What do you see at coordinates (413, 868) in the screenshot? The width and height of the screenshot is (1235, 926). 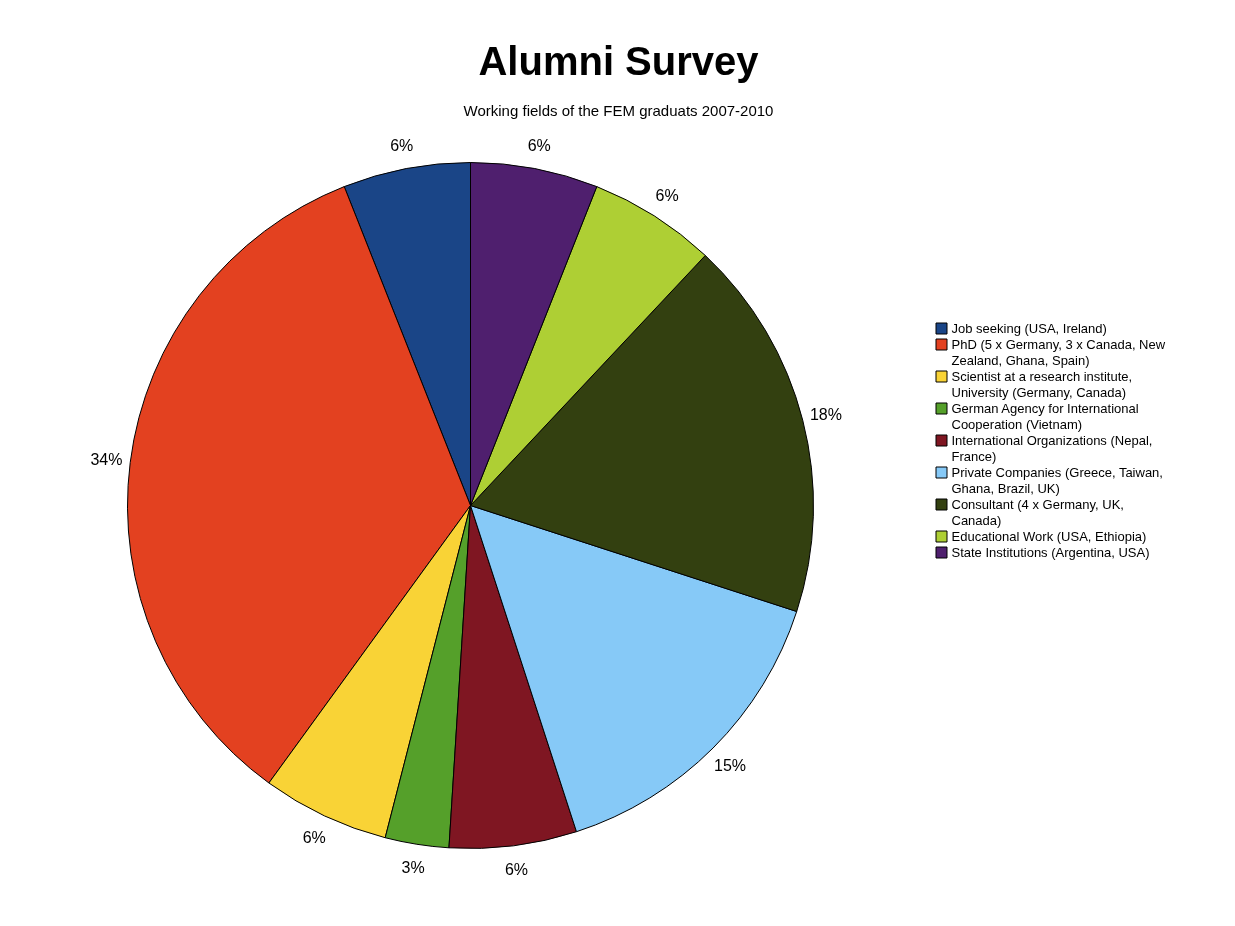 I see `data-label: 3%` at bounding box center [413, 868].